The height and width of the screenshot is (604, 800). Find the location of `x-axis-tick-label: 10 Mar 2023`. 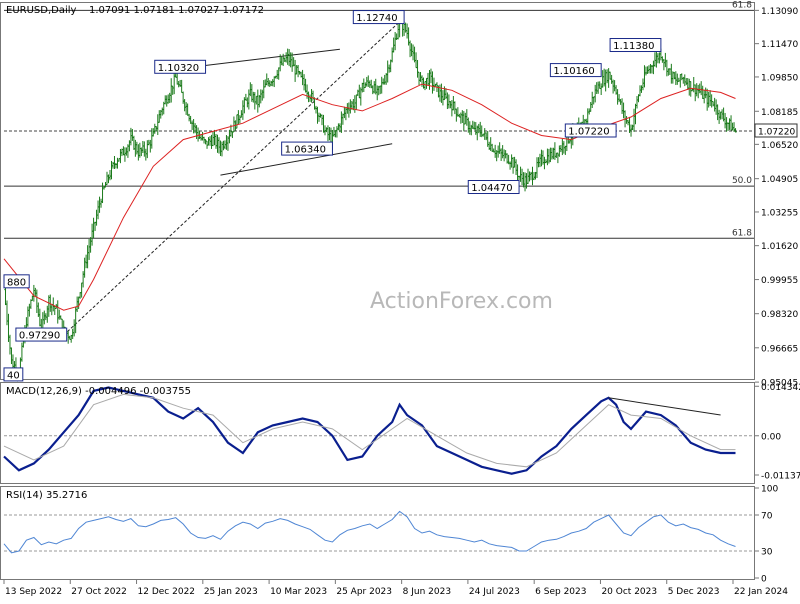

x-axis-tick-label: 10 Mar 2023 is located at coordinates (298, 592).